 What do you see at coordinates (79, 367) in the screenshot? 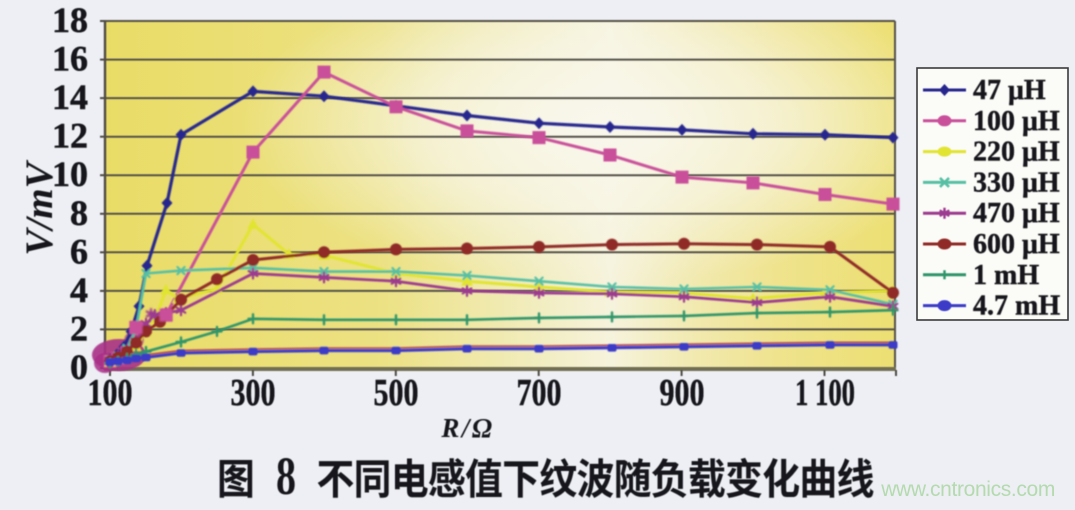
I see `svg-text: 0` at bounding box center [79, 367].